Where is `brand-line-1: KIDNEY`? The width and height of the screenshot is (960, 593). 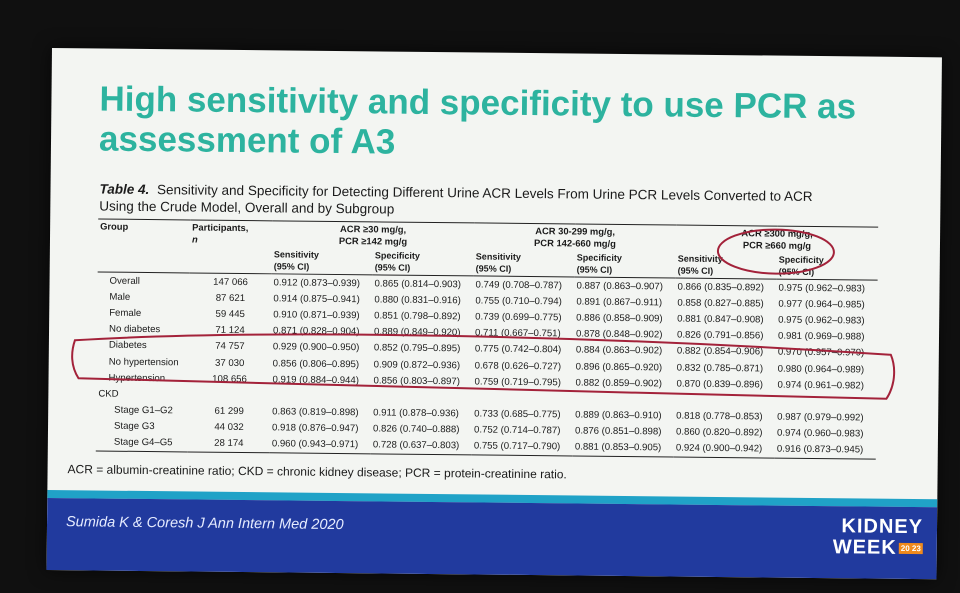
brand-line-1: KIDNEY is located at coordinates (882, 527).